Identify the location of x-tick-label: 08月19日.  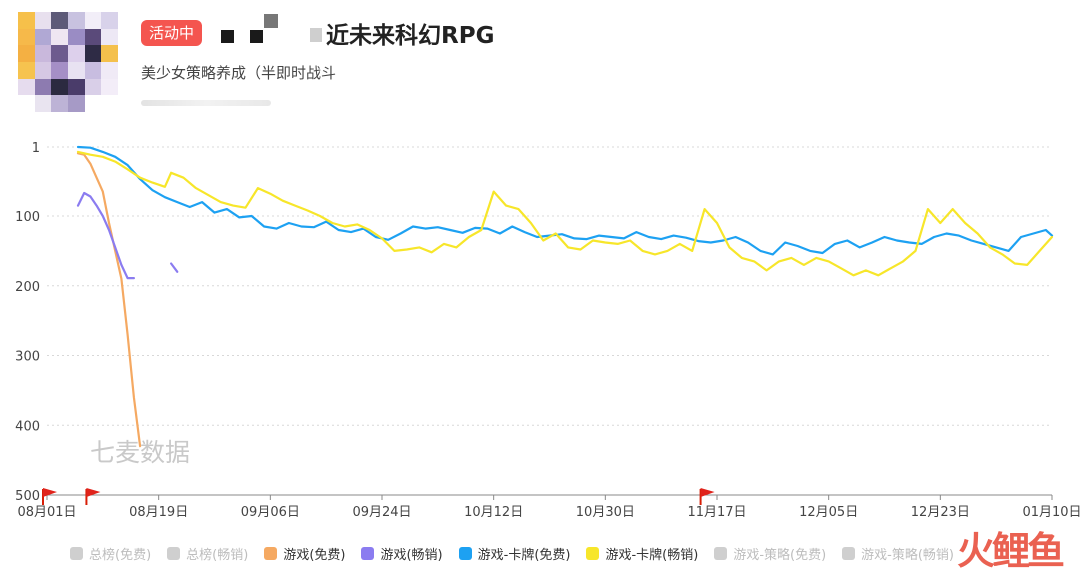
(158, 512).